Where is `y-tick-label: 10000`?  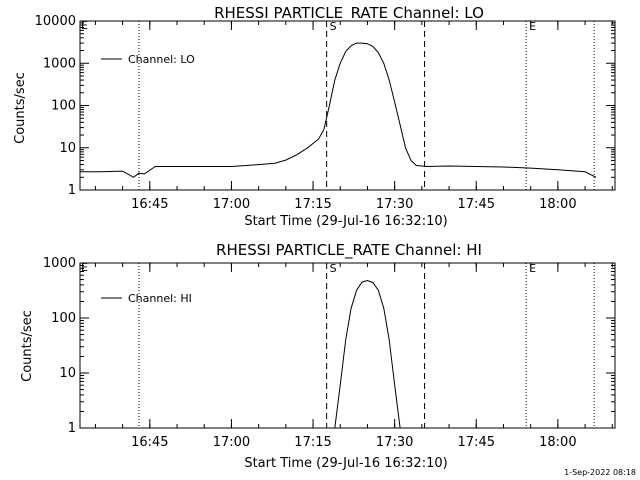 y-tick-label: 10000 is located at coordinates (55, 21).